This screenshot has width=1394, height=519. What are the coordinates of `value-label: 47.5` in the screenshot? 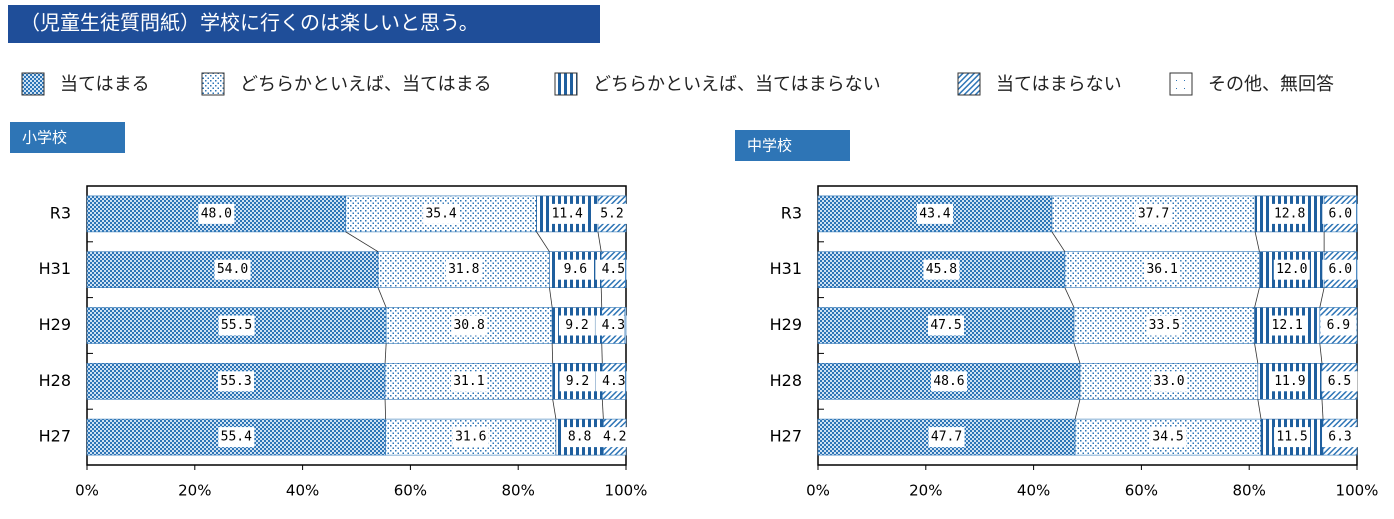 It's located at (945, 325).